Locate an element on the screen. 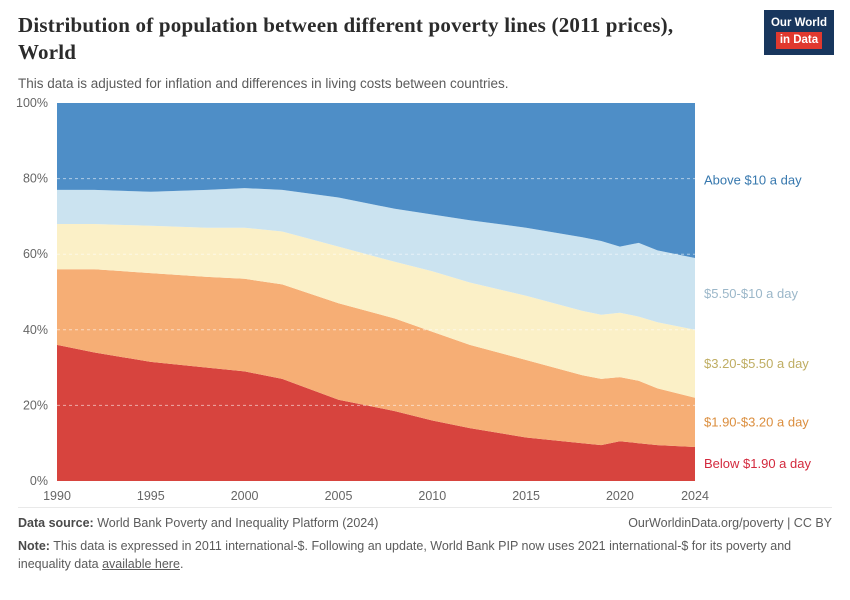 The width and height of the screenshot is (850, 600). series-label-below-190: Below $1.90 a day is located at coordinates (757, 463).